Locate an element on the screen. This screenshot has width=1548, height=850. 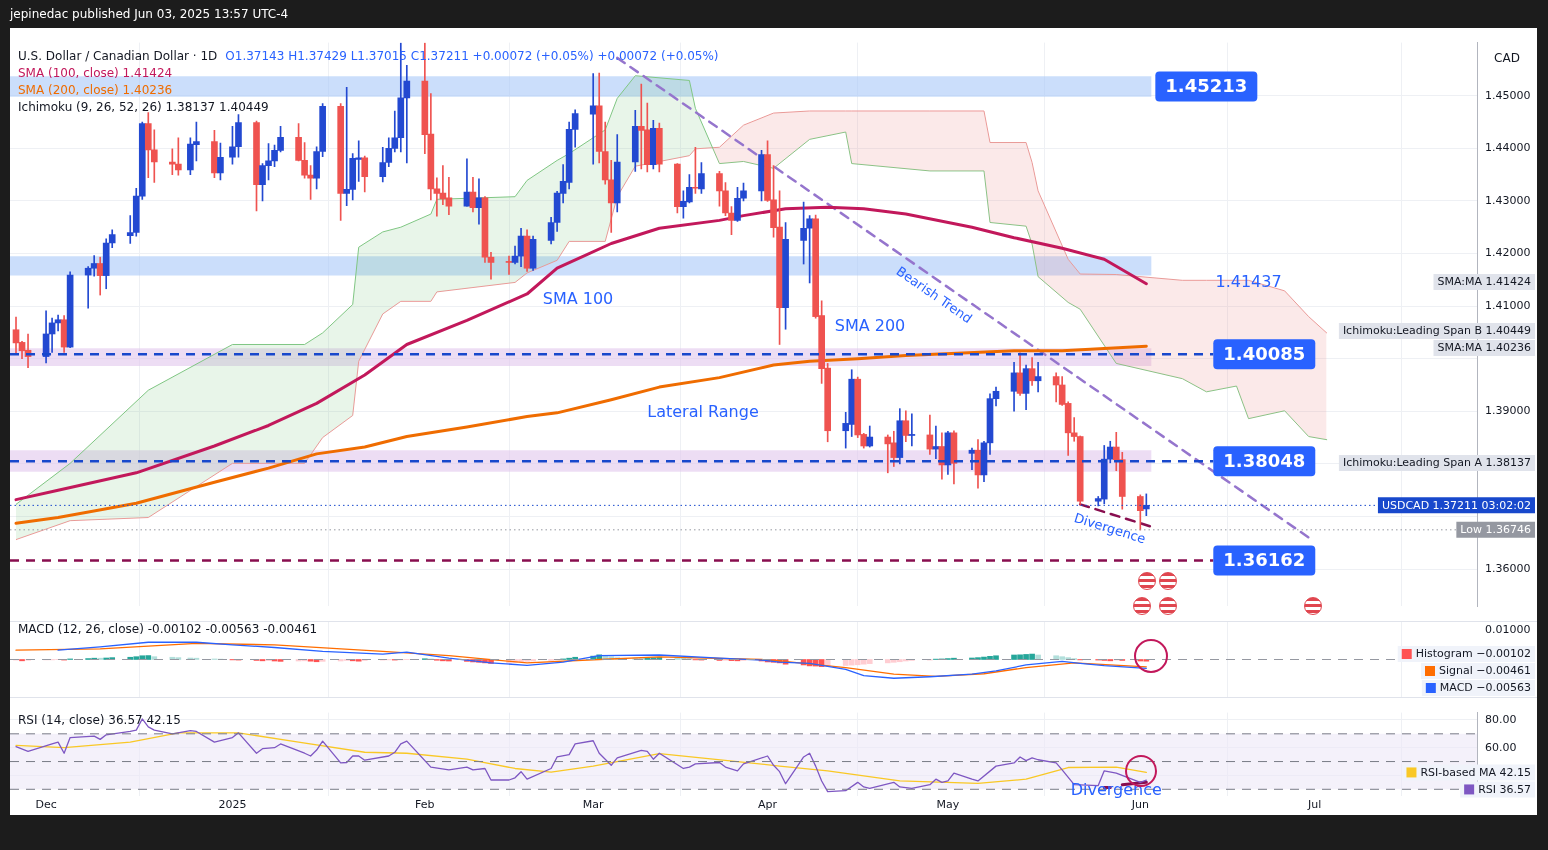
text: U.S. Dollar / Canadian Dollar · 1D is located at coordinates (118, 55).